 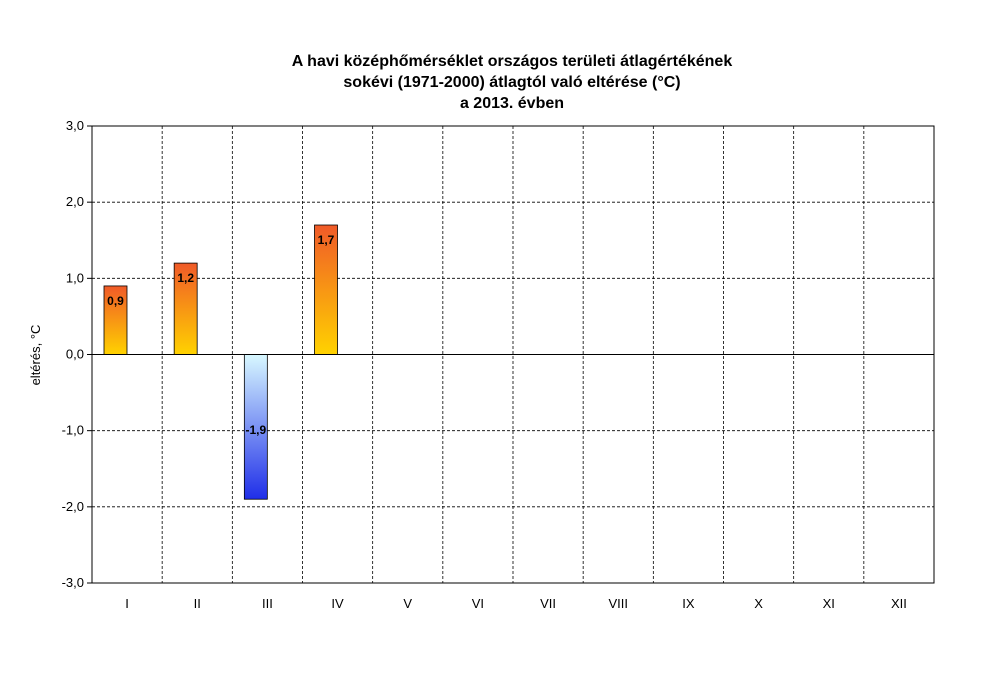 What do you see at coordinates (115, 301) in the screenshot?
I see `data-label: 0,9` at bounding box center [115, 301].